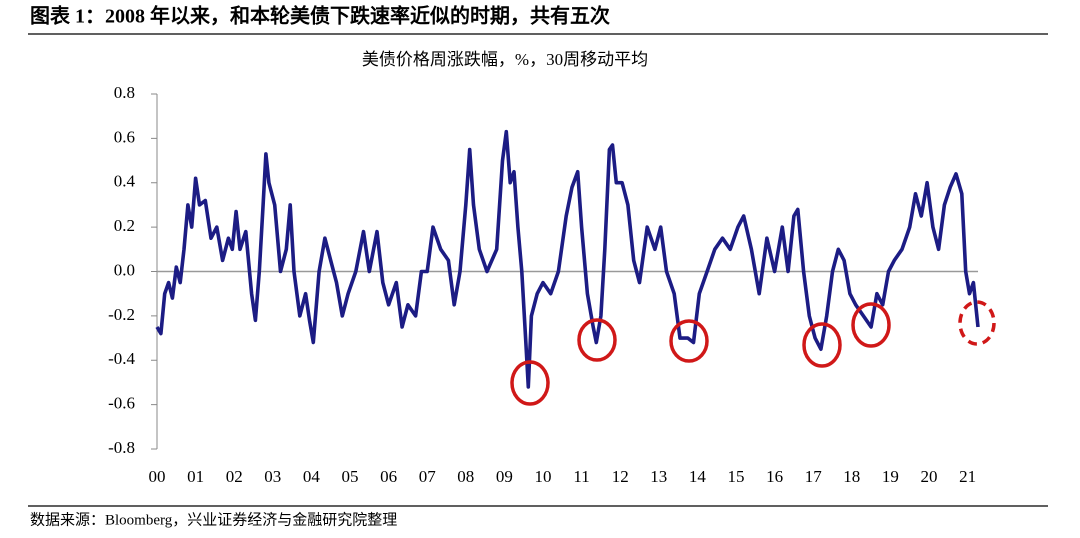 The height and width of the screenshot is (538, 1080). I want to click on x-tick-label: 13, so click(658, 476).